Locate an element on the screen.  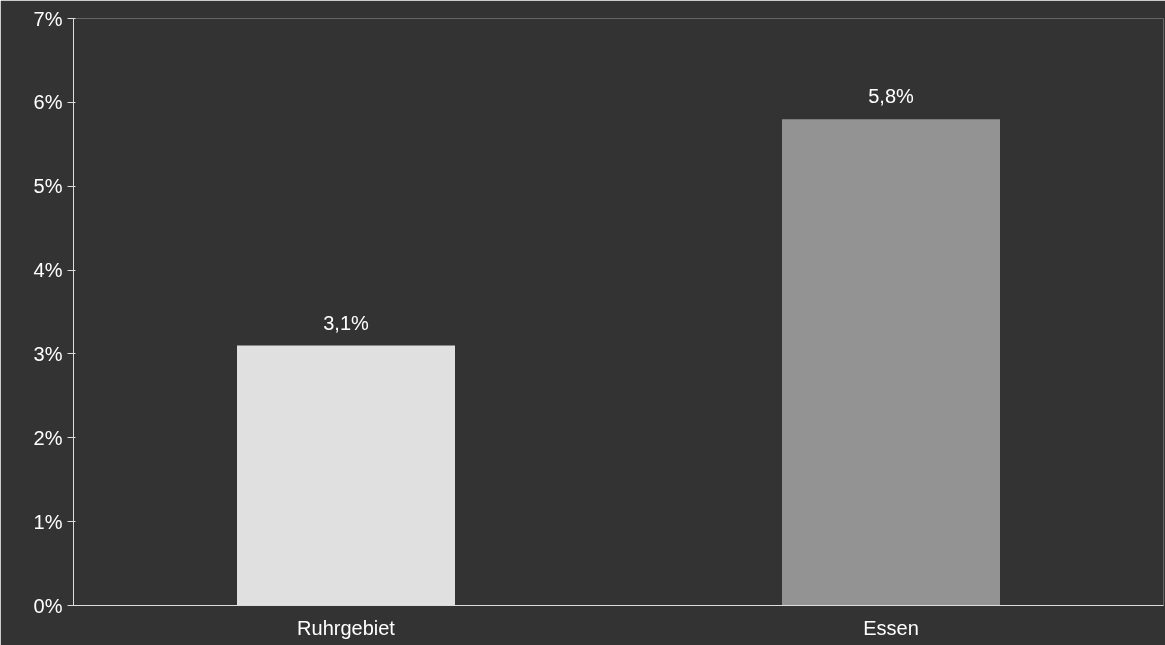
y-tick-label: 1% is located at coordinates (48, 521).